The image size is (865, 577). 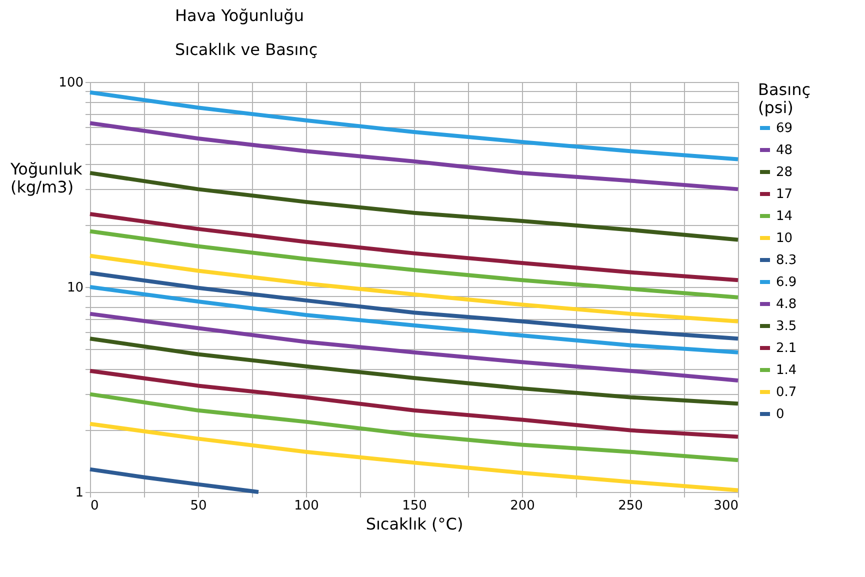 I want to click on legend-label: 8.3, so click(x=786, y=260).